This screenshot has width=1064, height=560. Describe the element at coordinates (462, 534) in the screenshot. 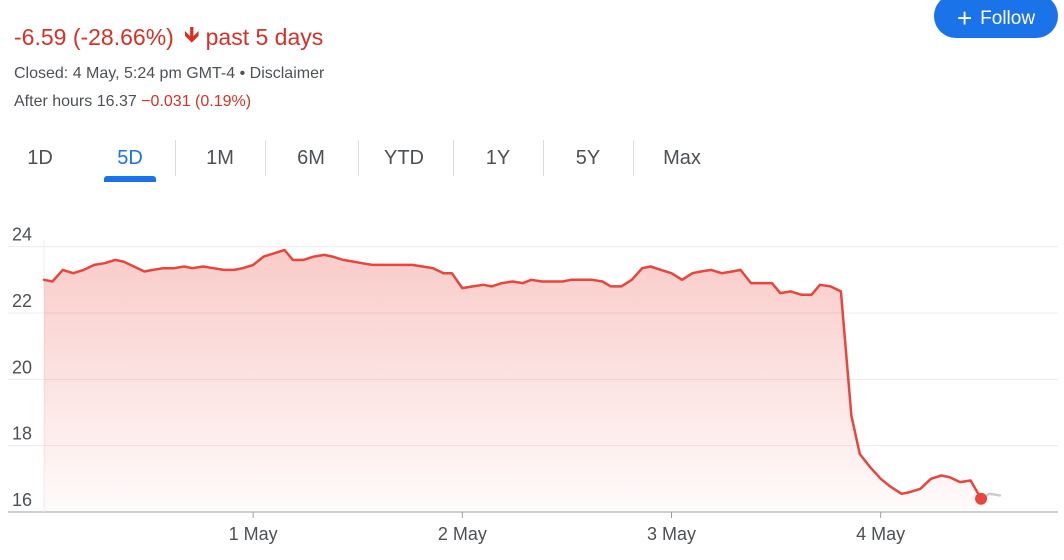

I see `x-tick-label: 2 May` at that location.